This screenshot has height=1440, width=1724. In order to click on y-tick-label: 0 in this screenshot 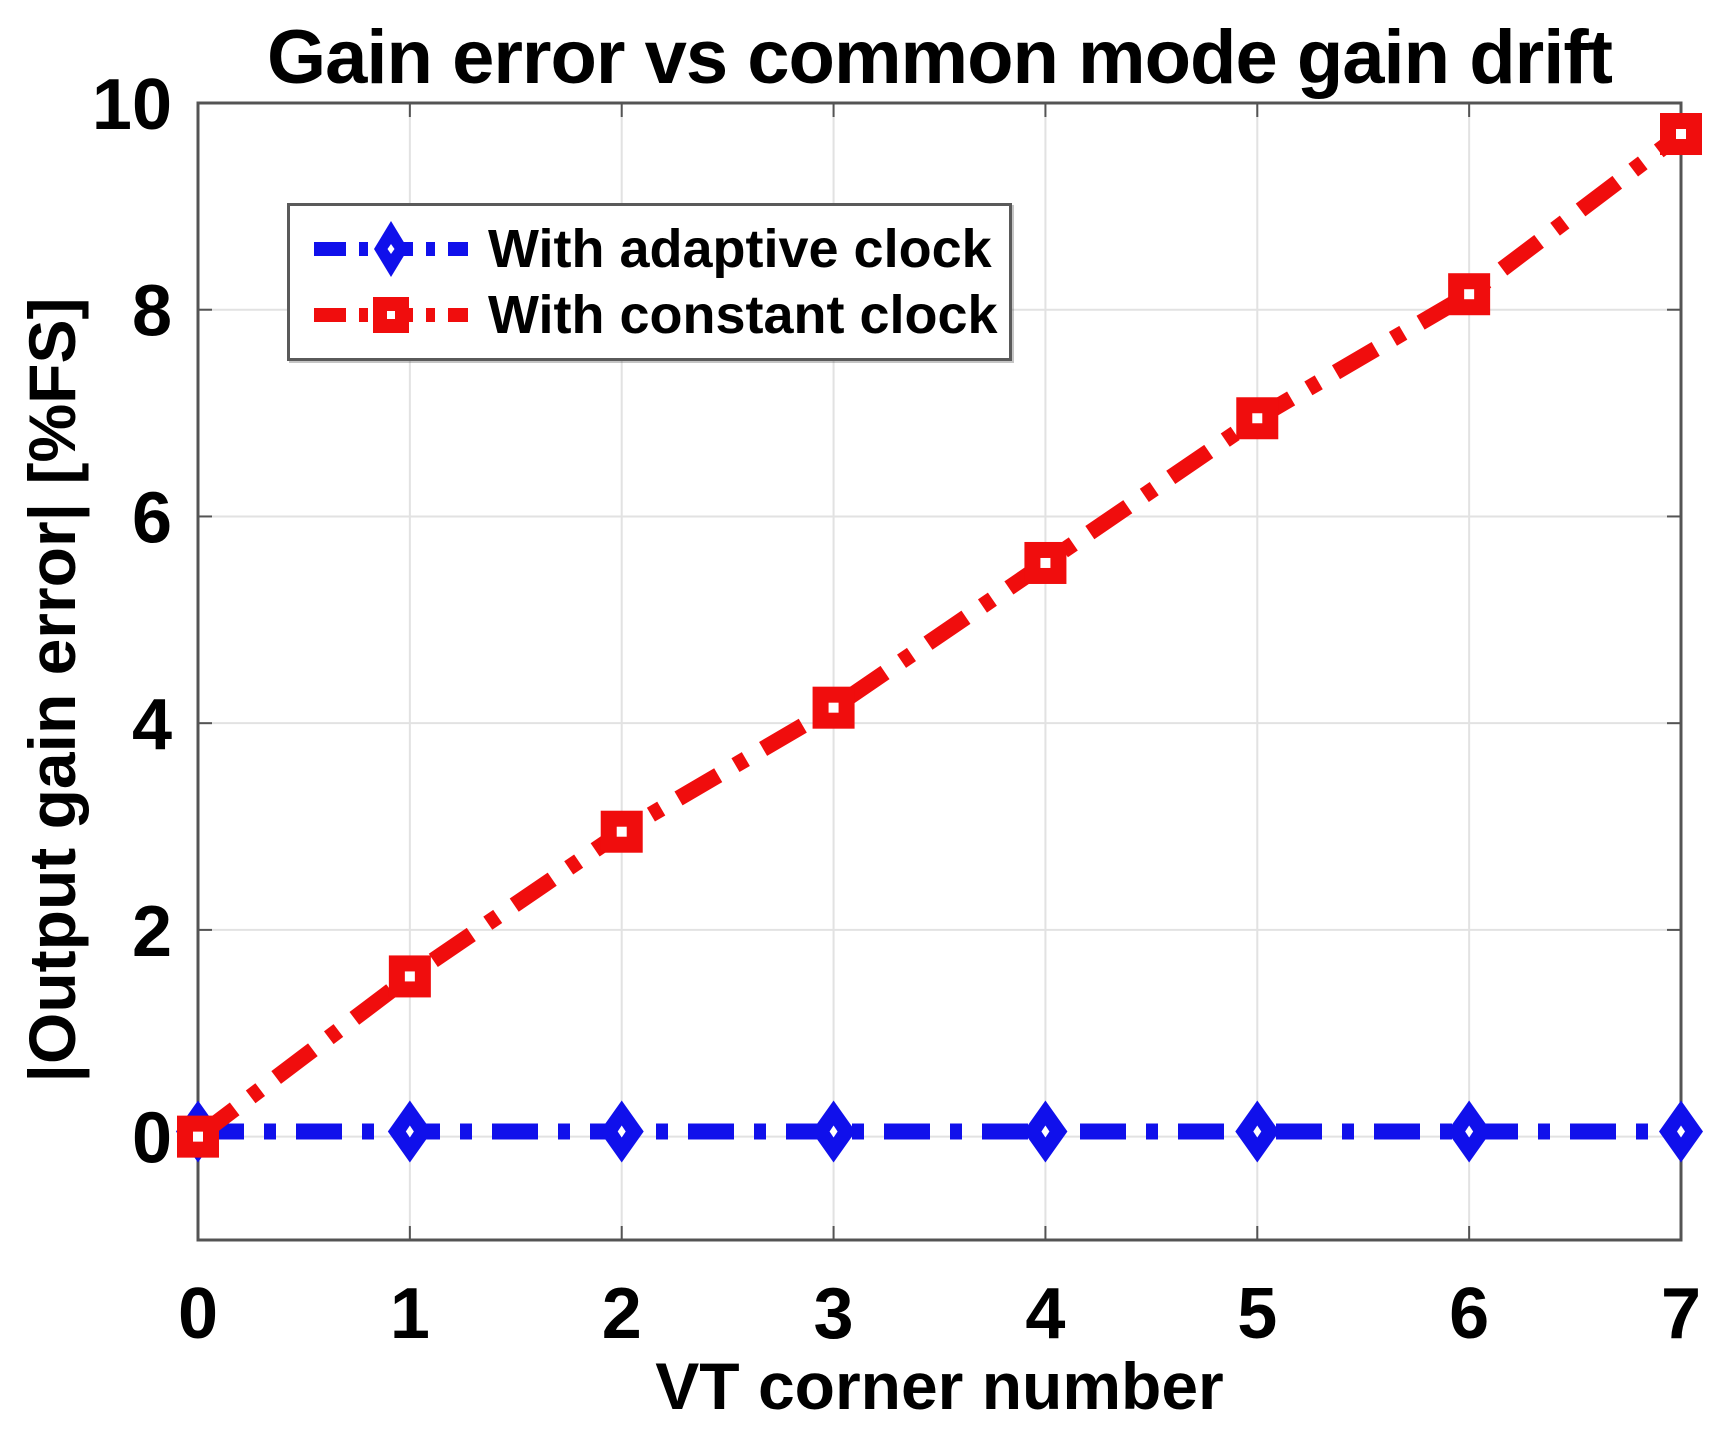, I will do `click(152, 1139)`.